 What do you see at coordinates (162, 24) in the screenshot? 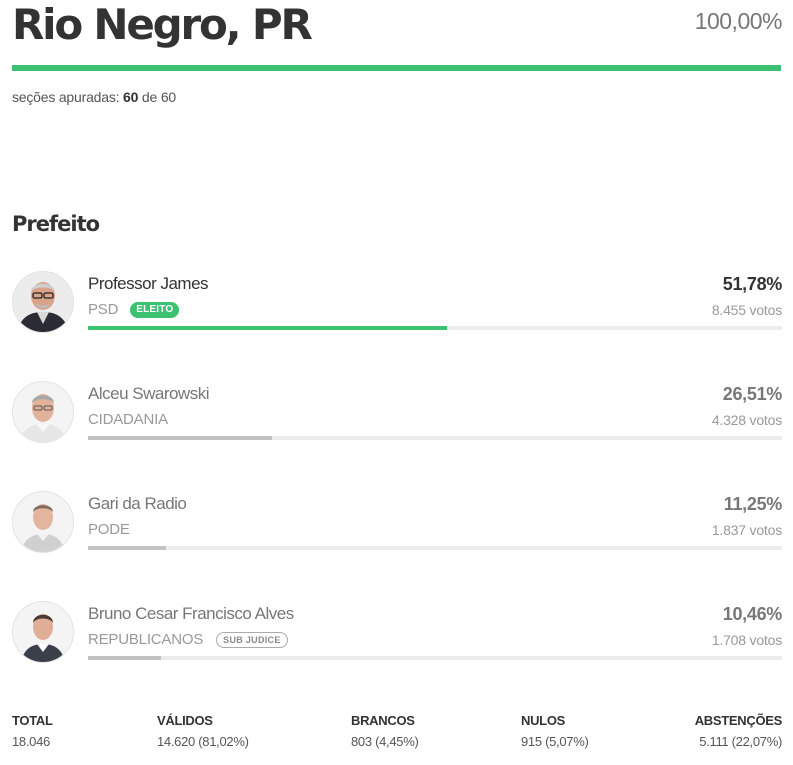
I see `city-title: Rio Negro, PR` at bounding box center [162, 24].